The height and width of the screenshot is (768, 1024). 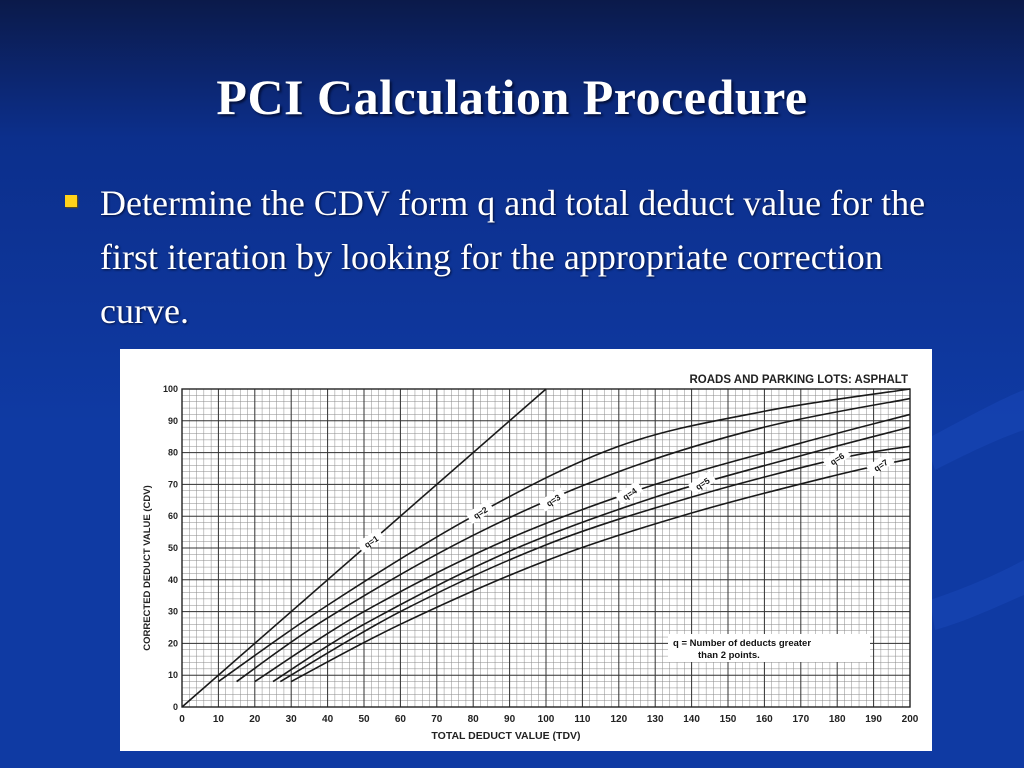 I want to click on y-tick-label: 80, so click(x=173, y=453).